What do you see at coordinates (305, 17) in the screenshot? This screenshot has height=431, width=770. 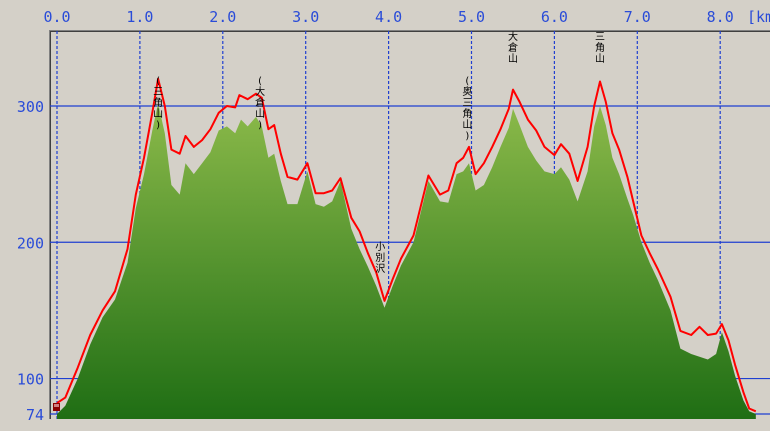 I see `x-tick-label: 3.0` at bounding box center [305, 17].